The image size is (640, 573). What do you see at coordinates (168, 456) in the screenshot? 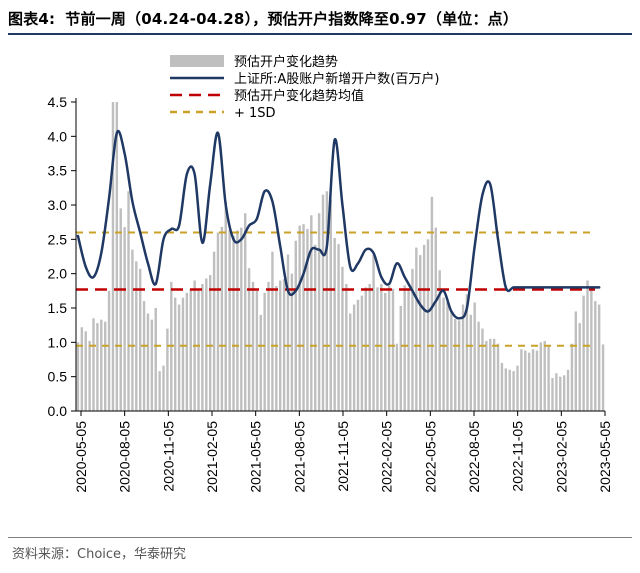
I see `x-tick-label: 2020-11-05` at bounding box center [168, 456].